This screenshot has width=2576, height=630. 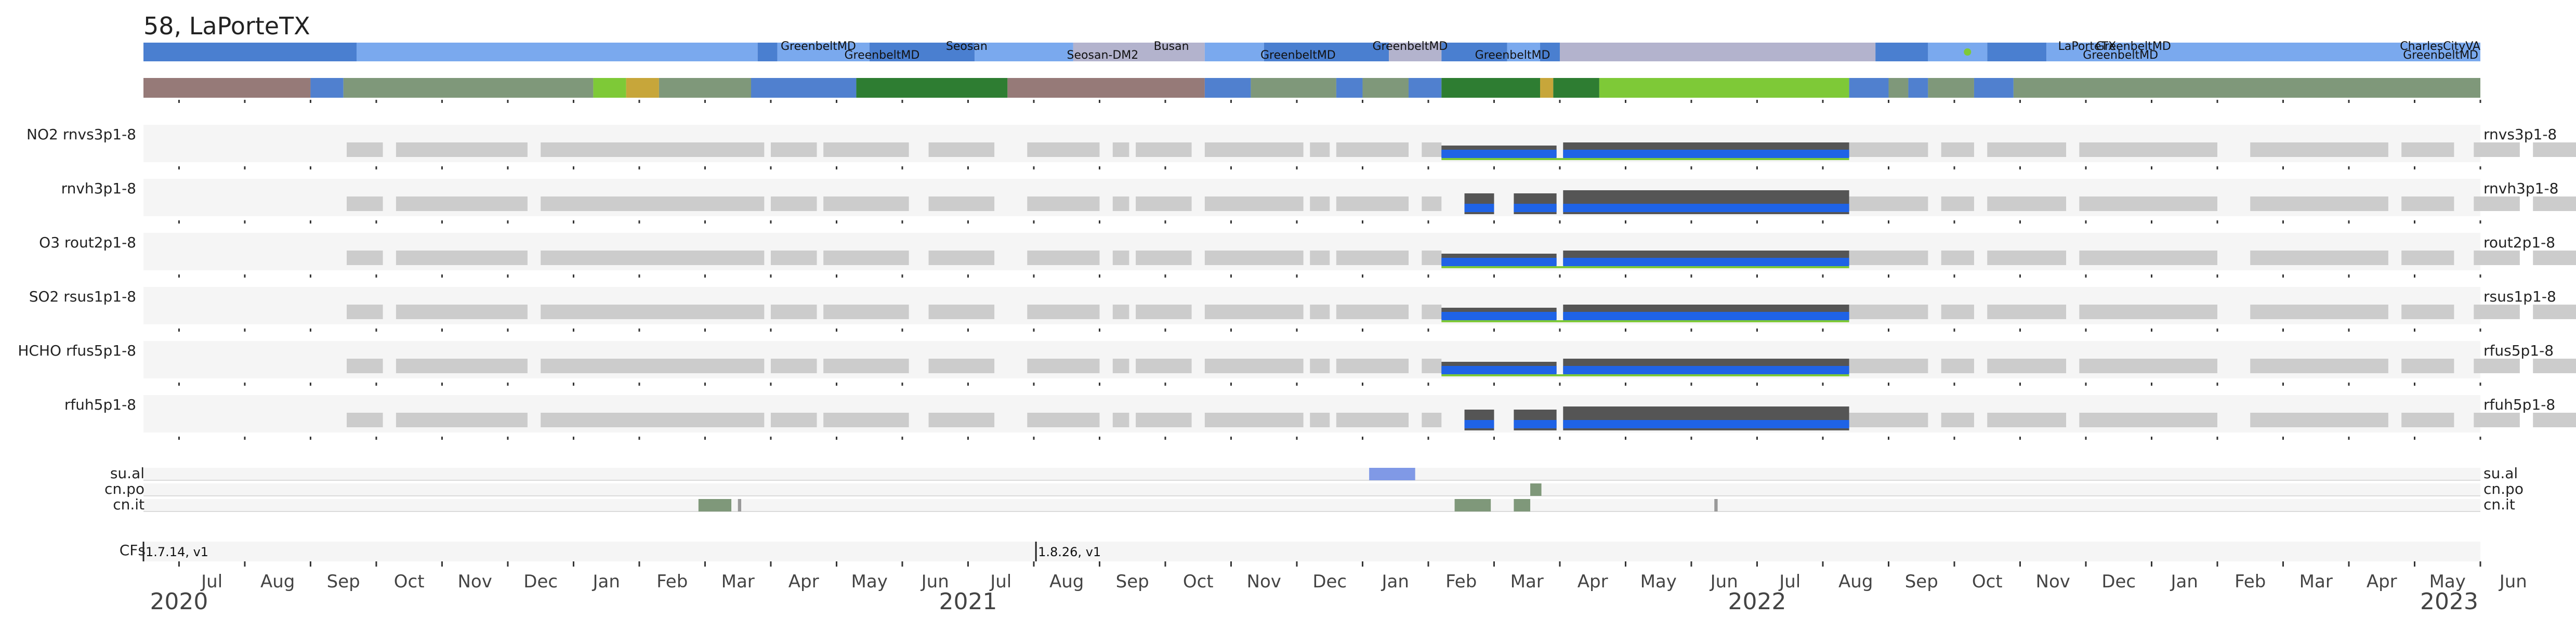 I want to click on flag-row: su.al su.al, so click(x=1314, y=473).